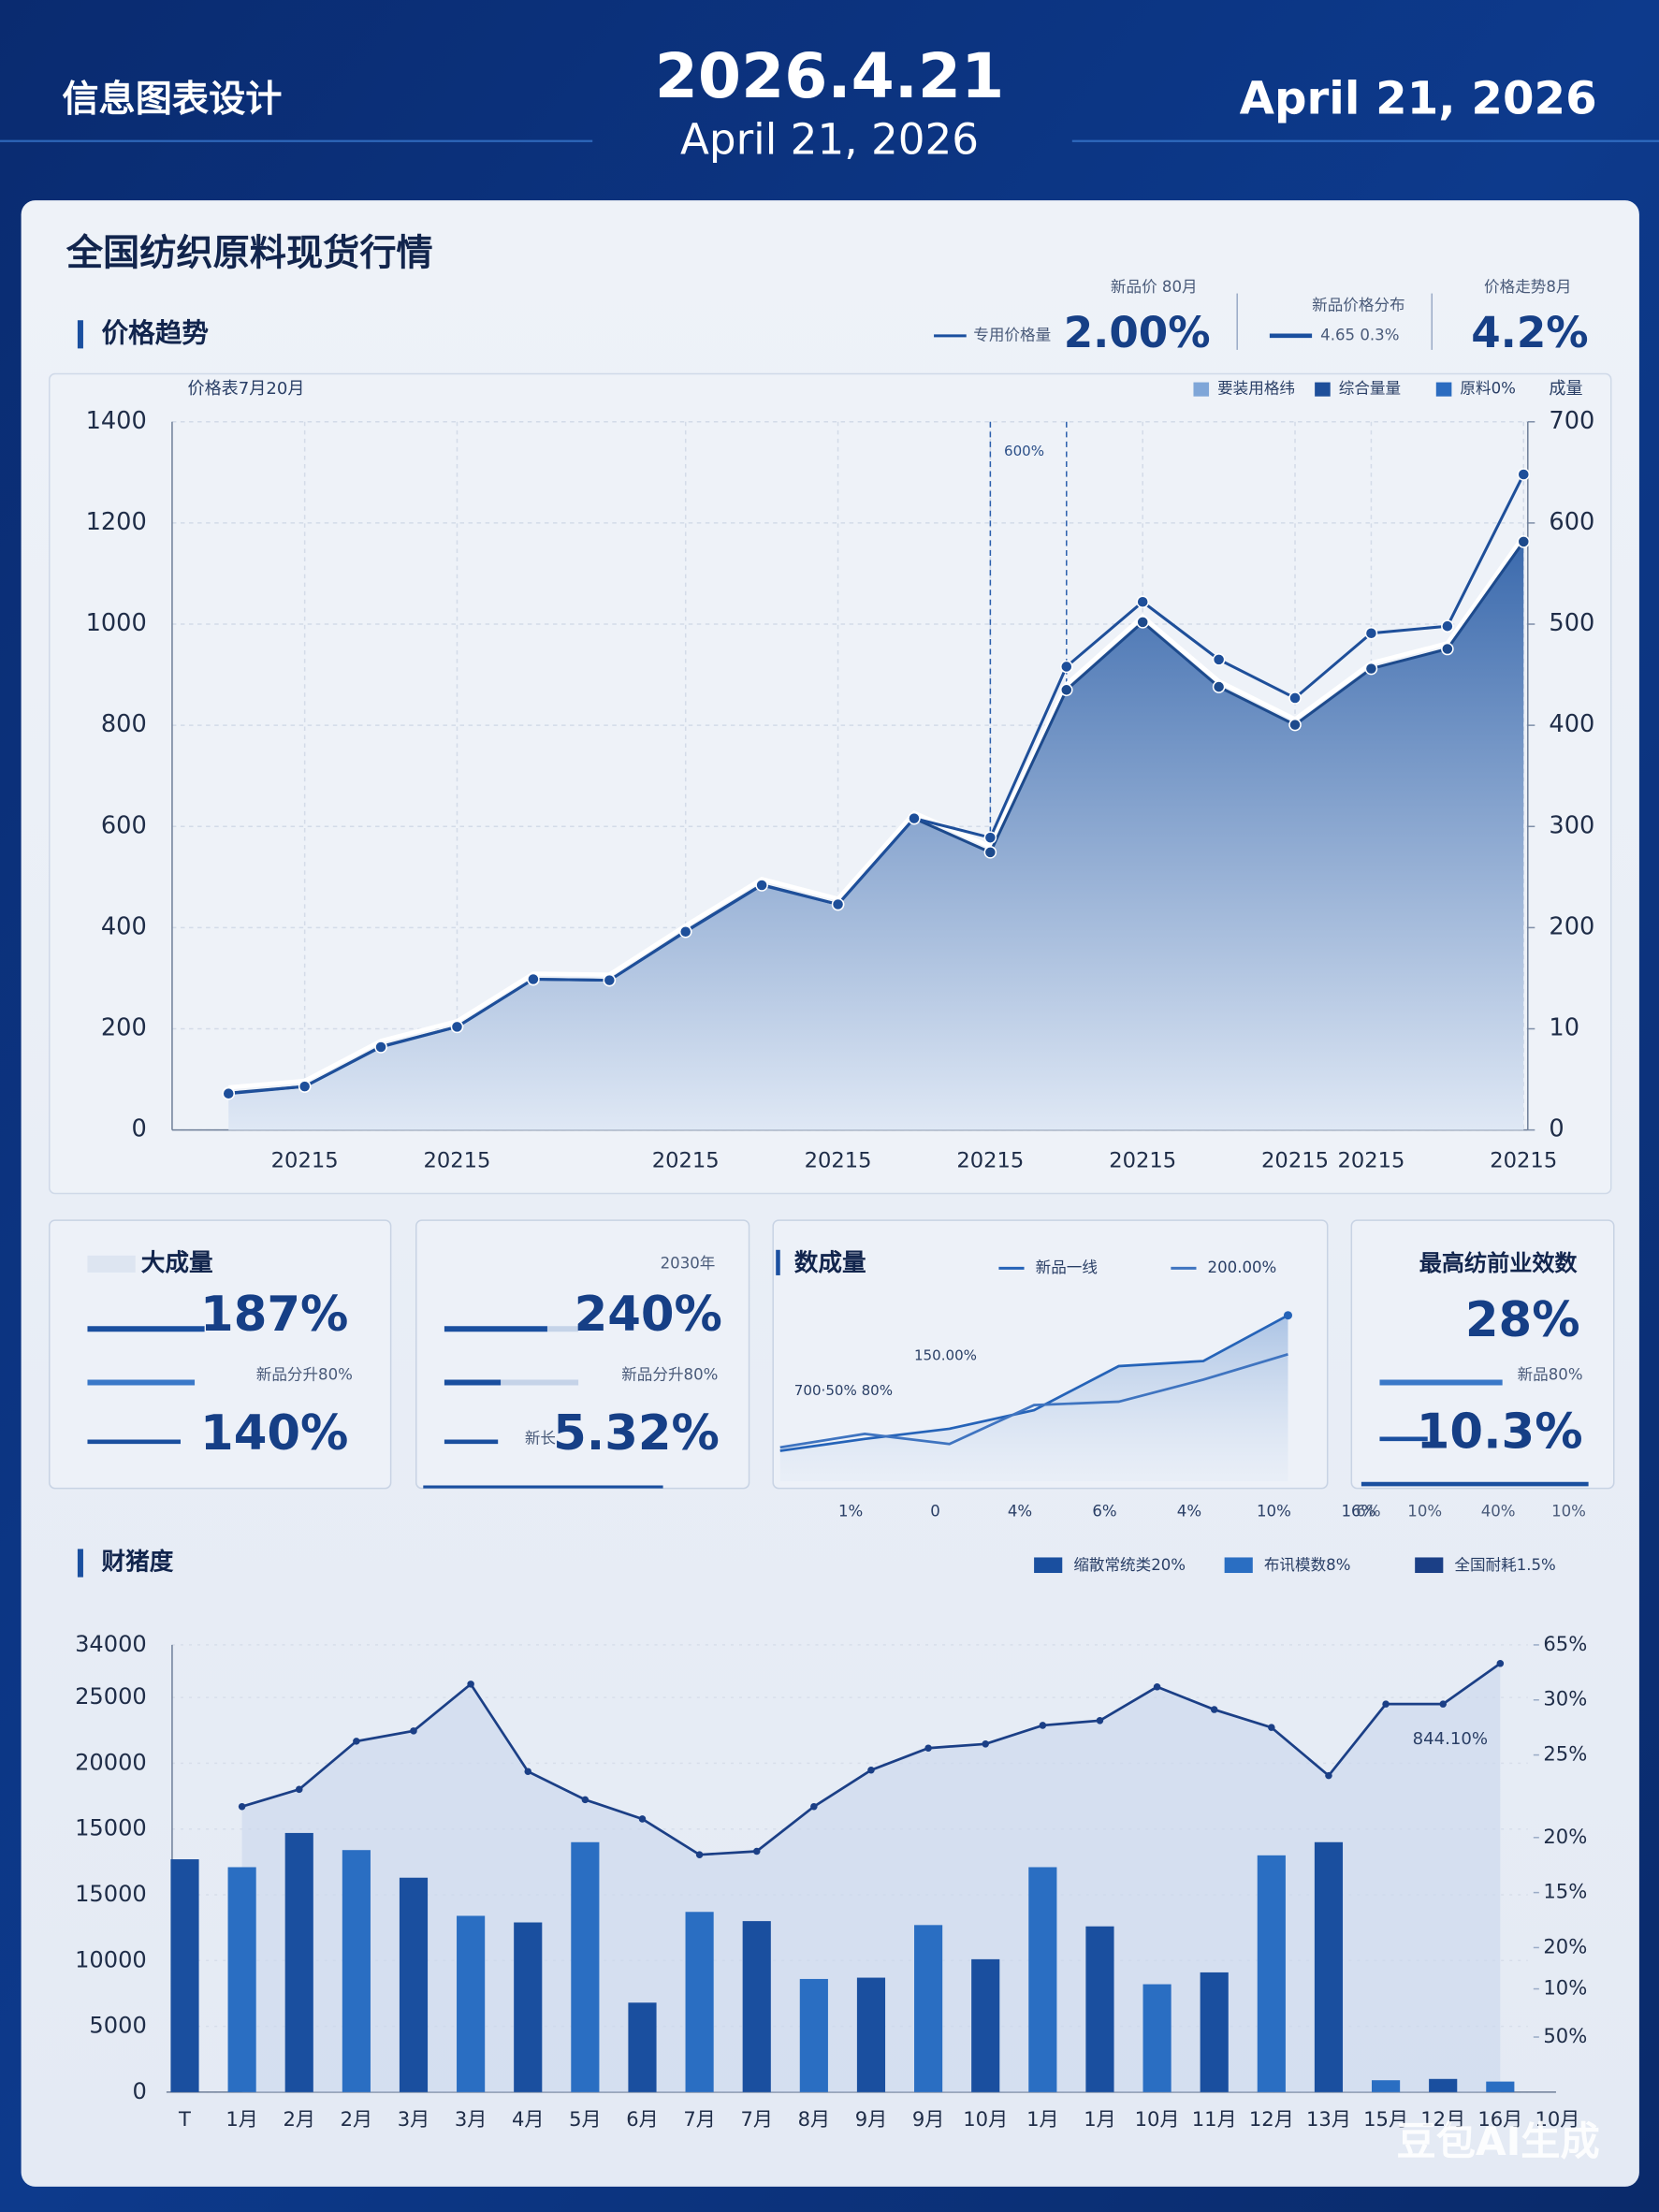 This screenshot has width=1659, height=2212. I want to click on card-title: 大成量, so click(177, 1263).